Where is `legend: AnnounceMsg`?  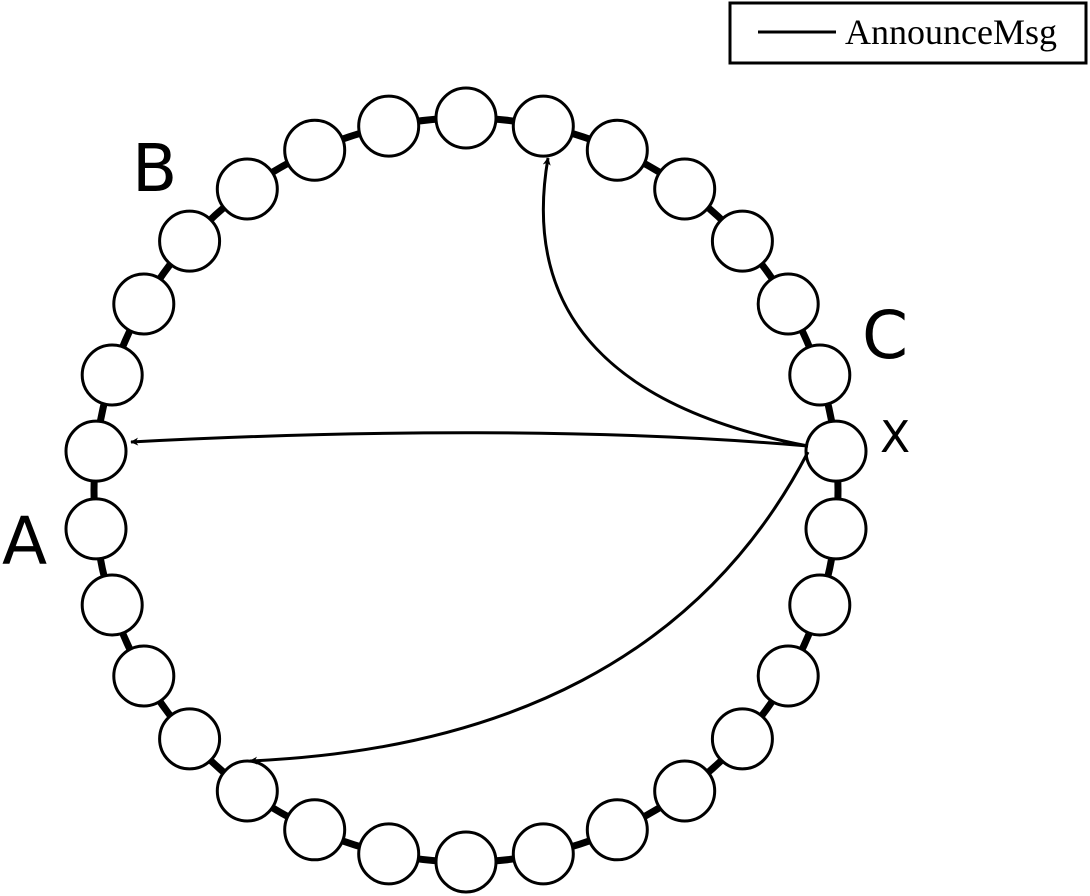
legend: AnnounceMsg is located at coordinates (908, 33).